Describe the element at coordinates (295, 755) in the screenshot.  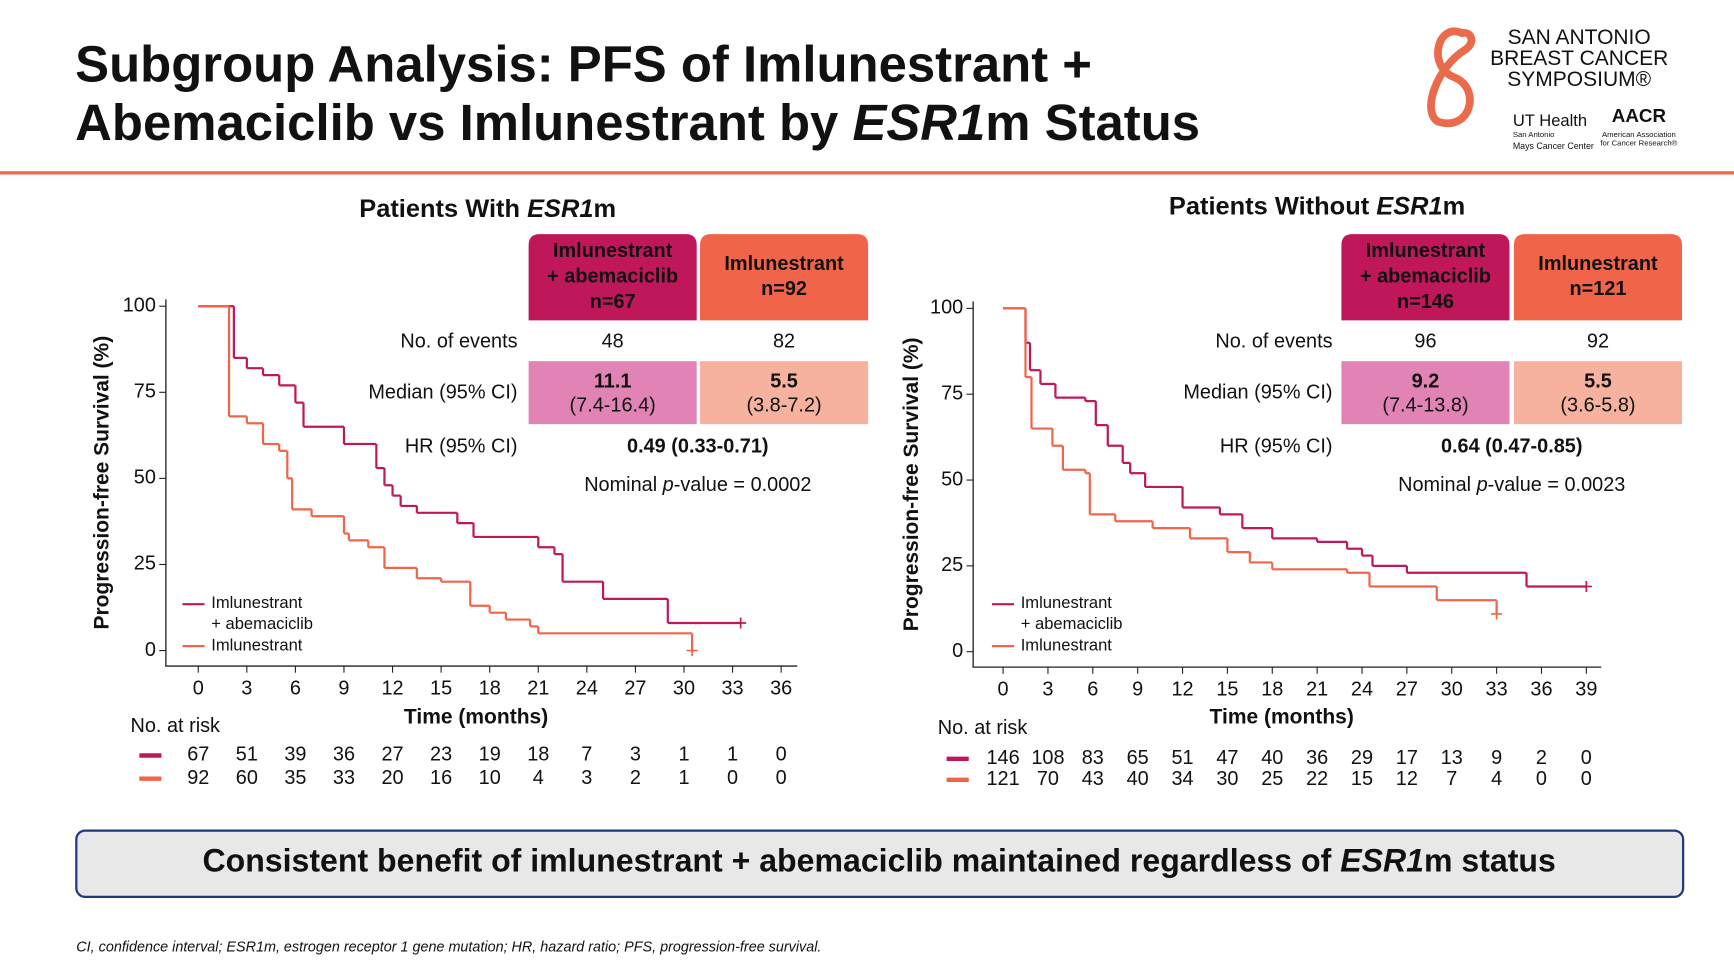
I see `risk-number: 39` at that location.